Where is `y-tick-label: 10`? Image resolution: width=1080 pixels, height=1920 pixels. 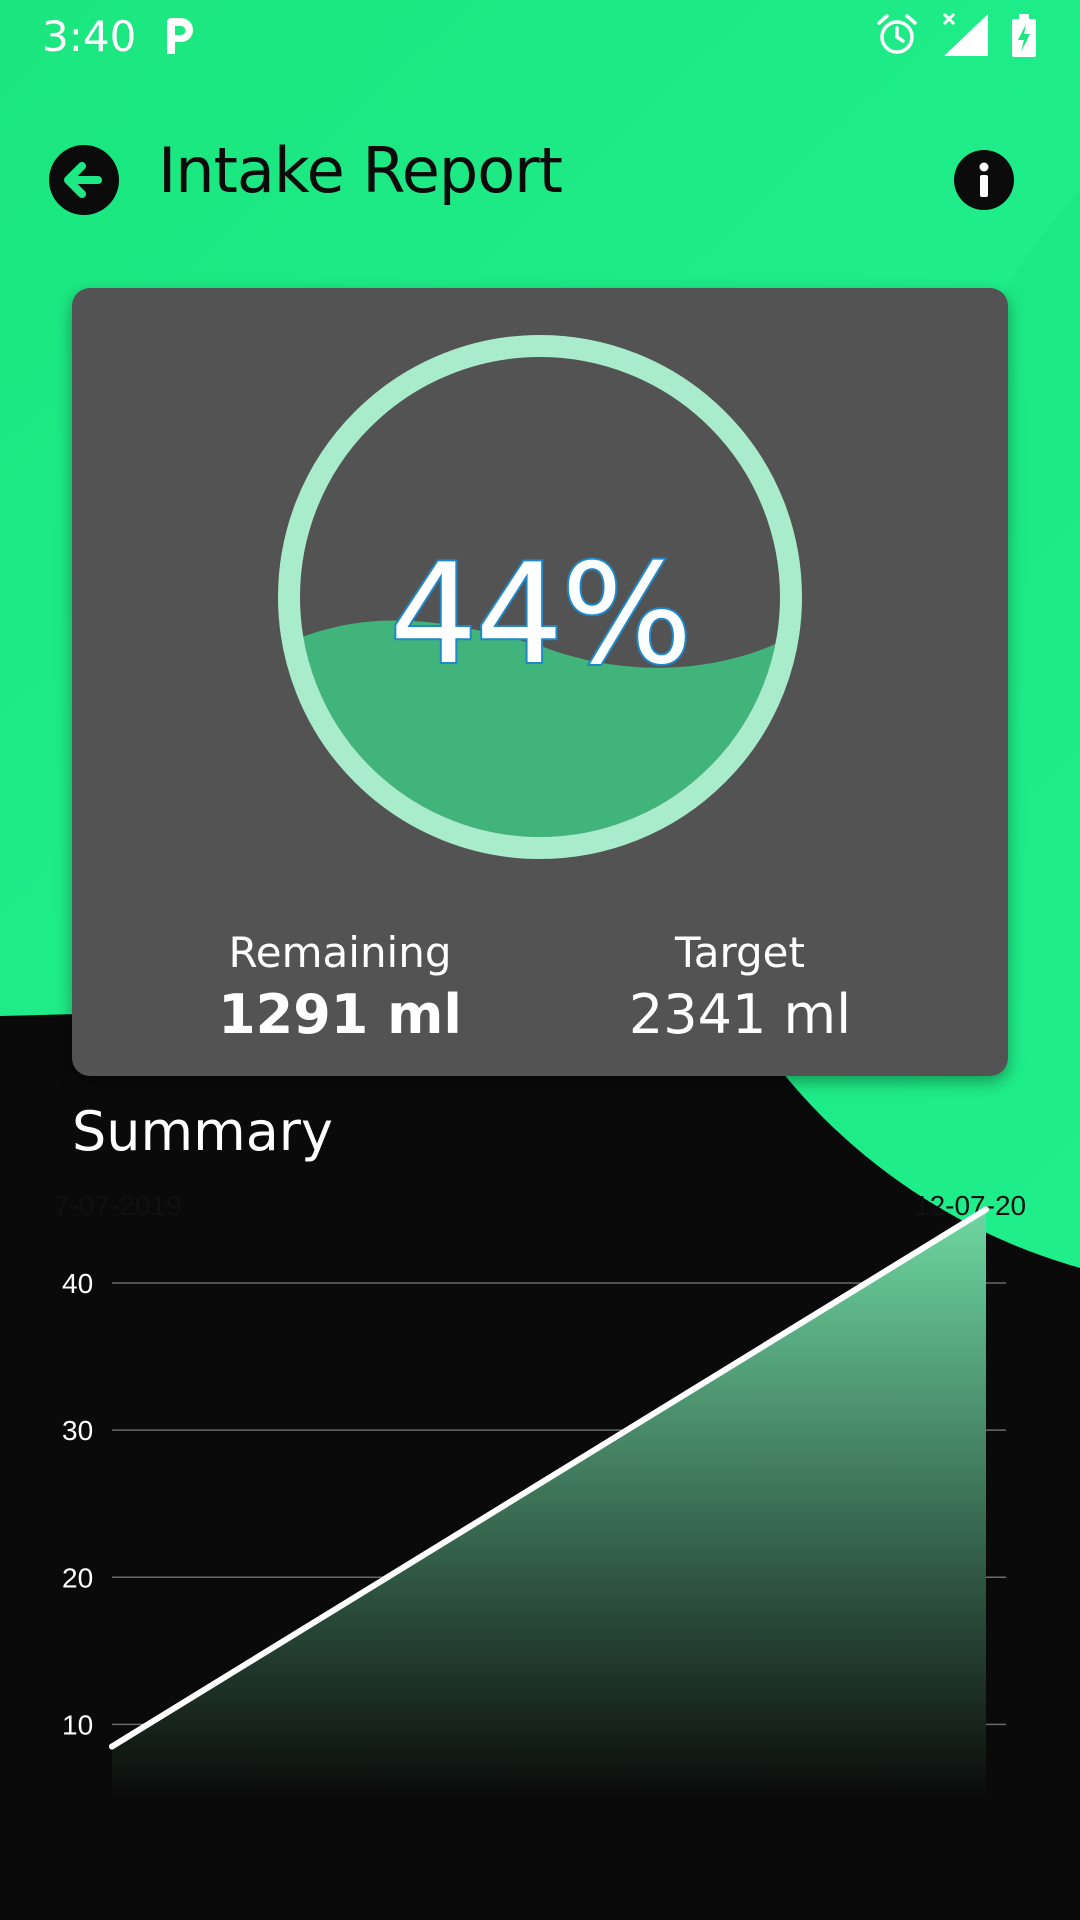 y-tick-label: 10 is located at coordinates (77, 1724).